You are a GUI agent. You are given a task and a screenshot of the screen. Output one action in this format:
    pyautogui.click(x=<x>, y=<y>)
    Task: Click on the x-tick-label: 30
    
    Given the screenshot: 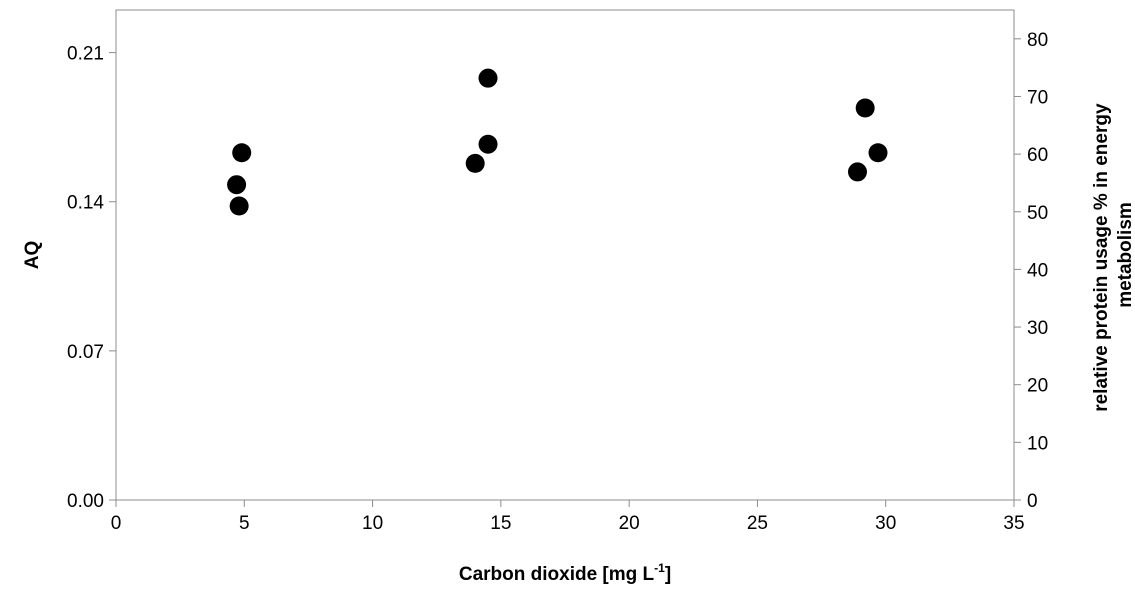 What is the action you would take?
    pyautogui.click(x=885, y=523)
    